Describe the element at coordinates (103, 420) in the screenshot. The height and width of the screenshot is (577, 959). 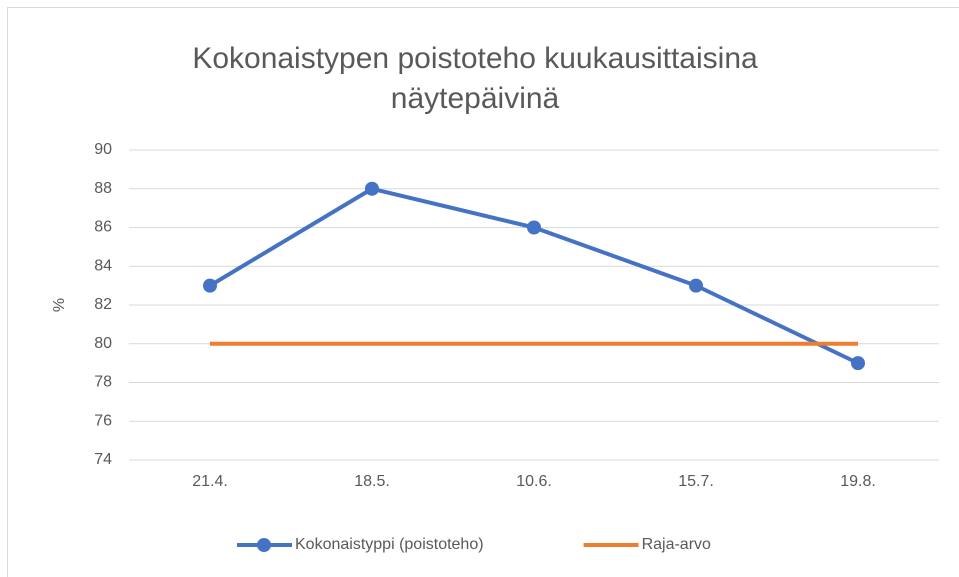
I see `y-tick-label: 76` at that location.